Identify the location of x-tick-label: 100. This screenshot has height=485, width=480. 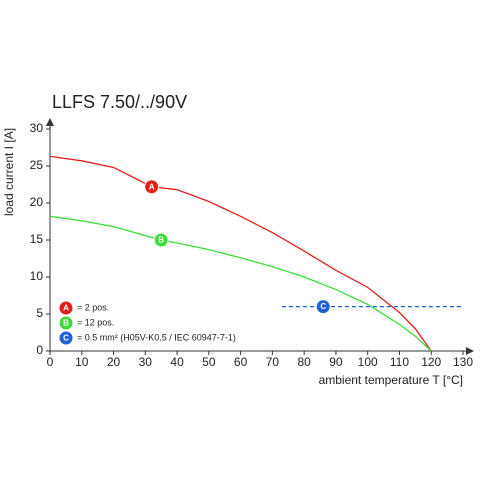
(368, 362).